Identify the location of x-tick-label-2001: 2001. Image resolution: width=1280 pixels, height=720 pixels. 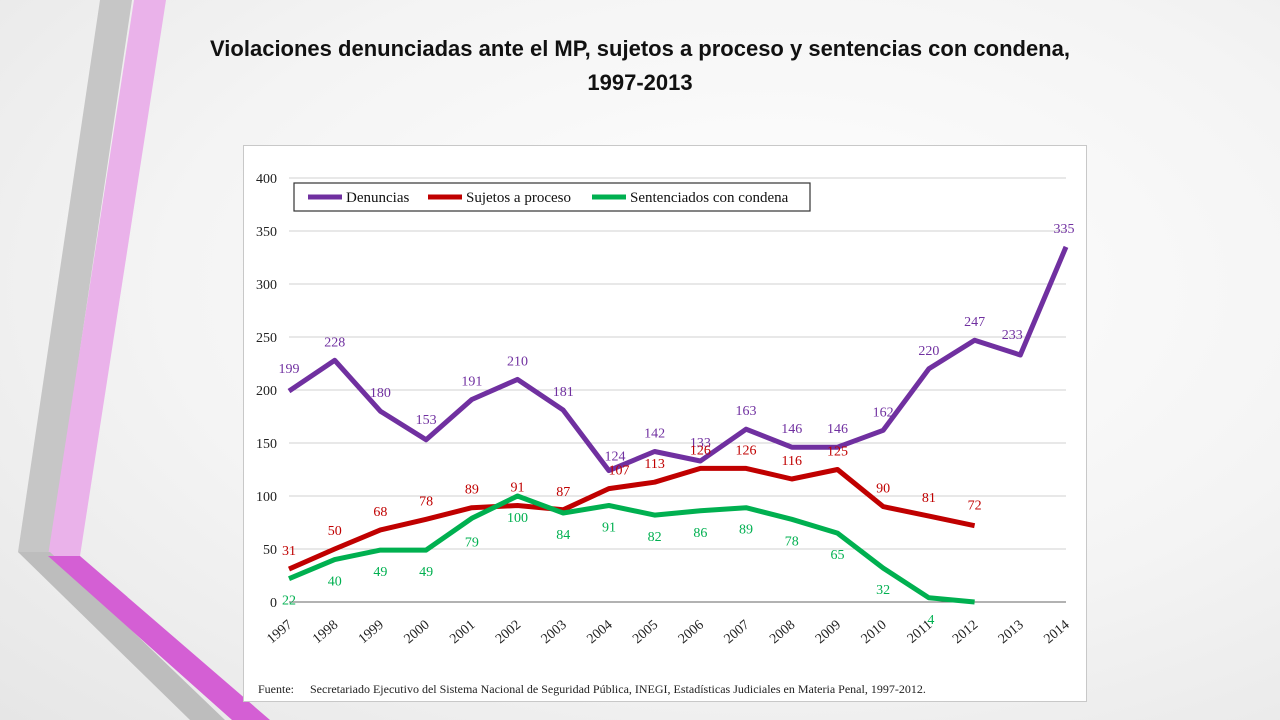
(462, 632).